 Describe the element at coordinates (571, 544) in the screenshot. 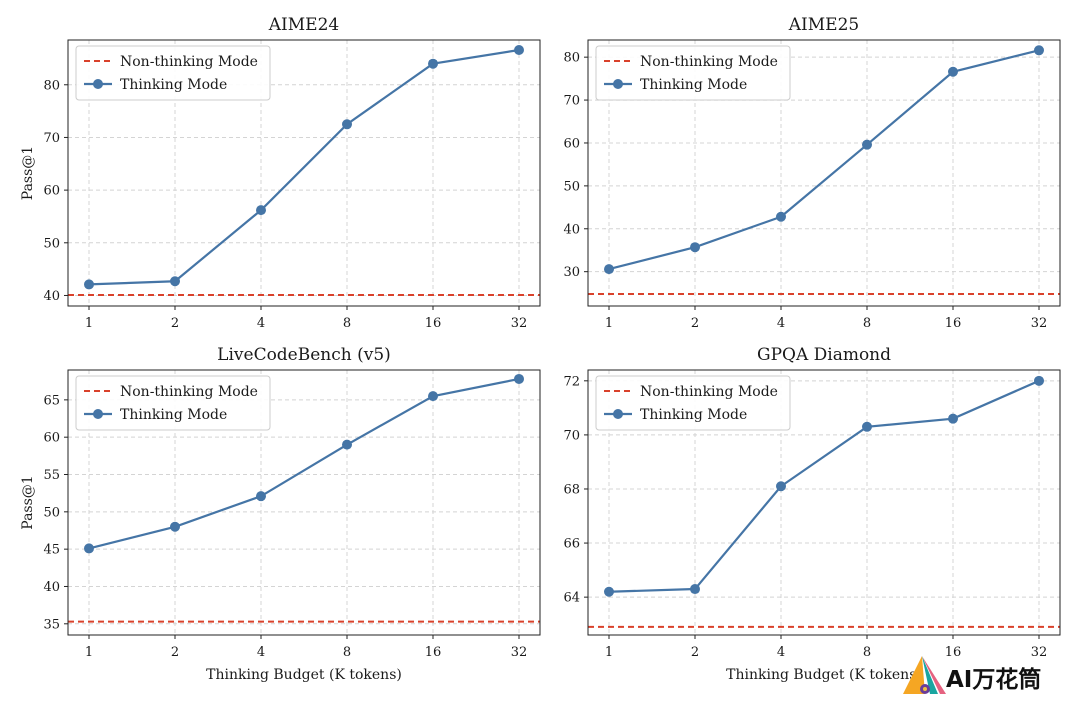

I see `y-tick-label: 66` at that location.